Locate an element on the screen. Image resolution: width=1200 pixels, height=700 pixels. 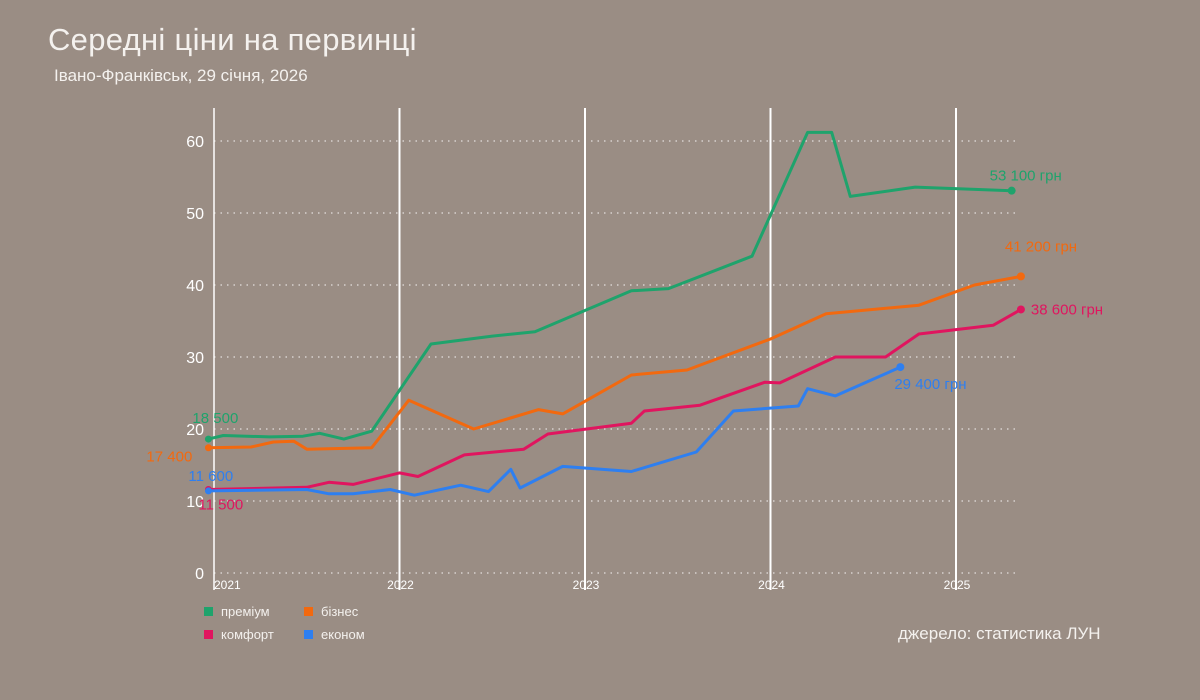
series-end-point-business is located at coordinates (1020, 276).